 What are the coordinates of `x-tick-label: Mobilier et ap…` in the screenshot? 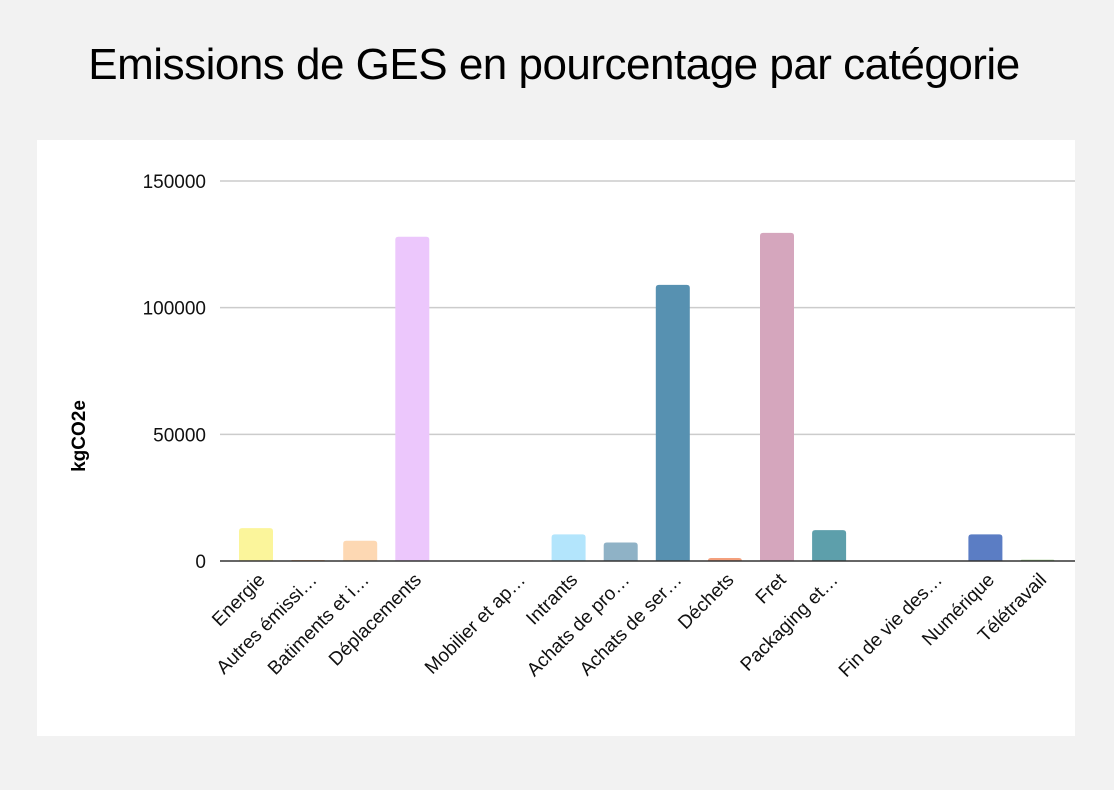 It's located at (475, 624).